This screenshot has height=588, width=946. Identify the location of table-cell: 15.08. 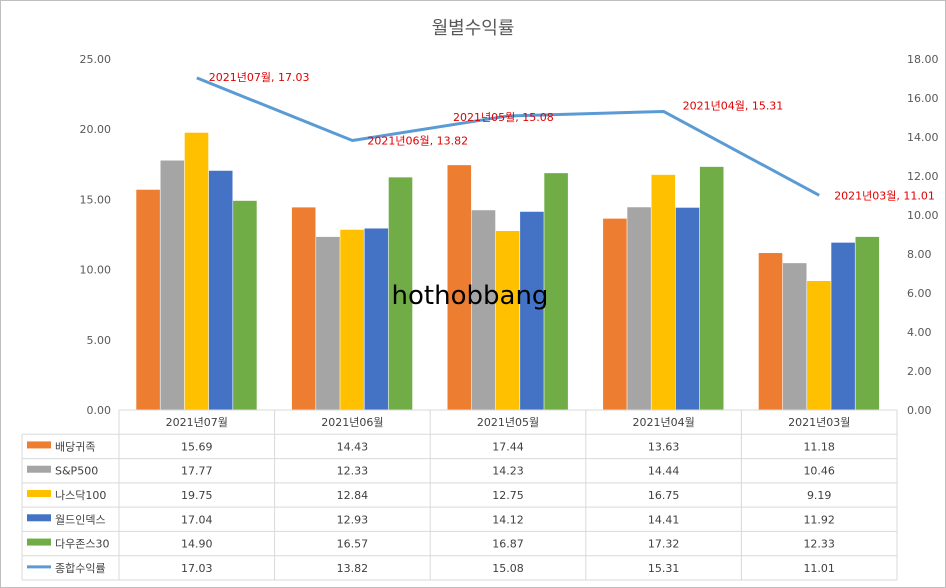
(508, 568).